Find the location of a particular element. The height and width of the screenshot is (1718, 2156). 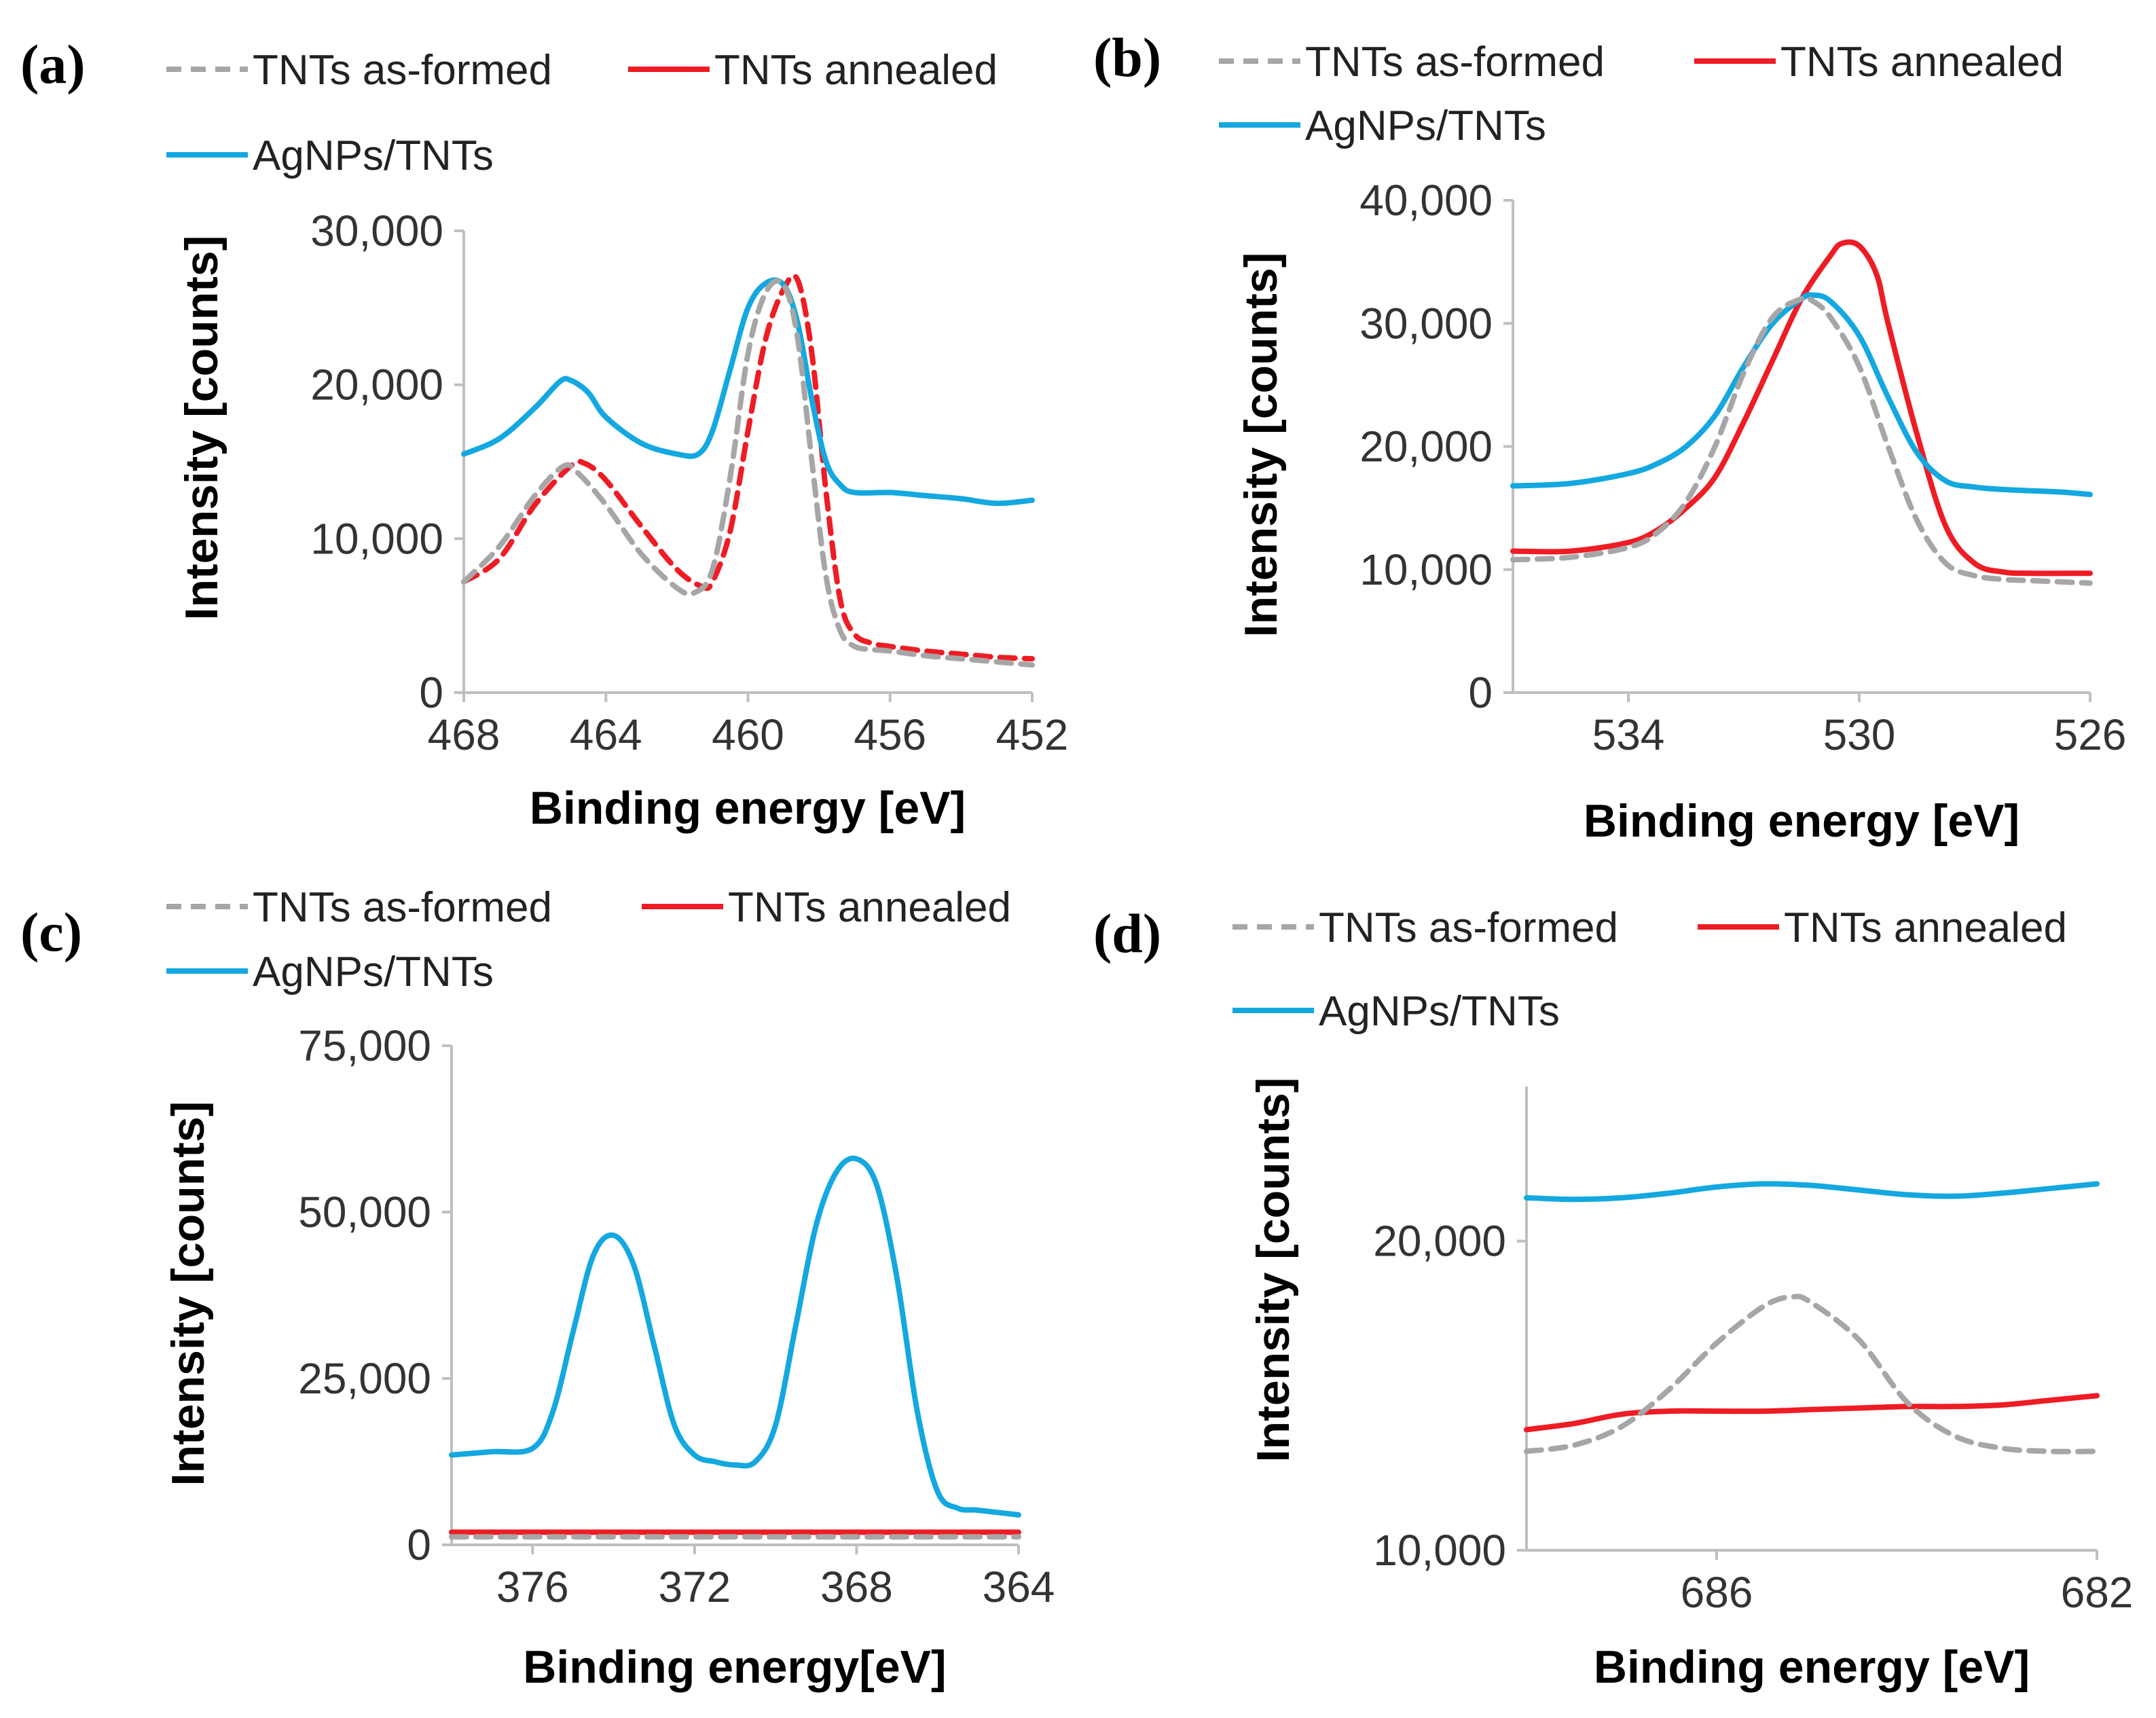

plot-area-a: 0 10,000 20,000 30,000 468 464 460 456 452 is located at coordinates (689, 482).